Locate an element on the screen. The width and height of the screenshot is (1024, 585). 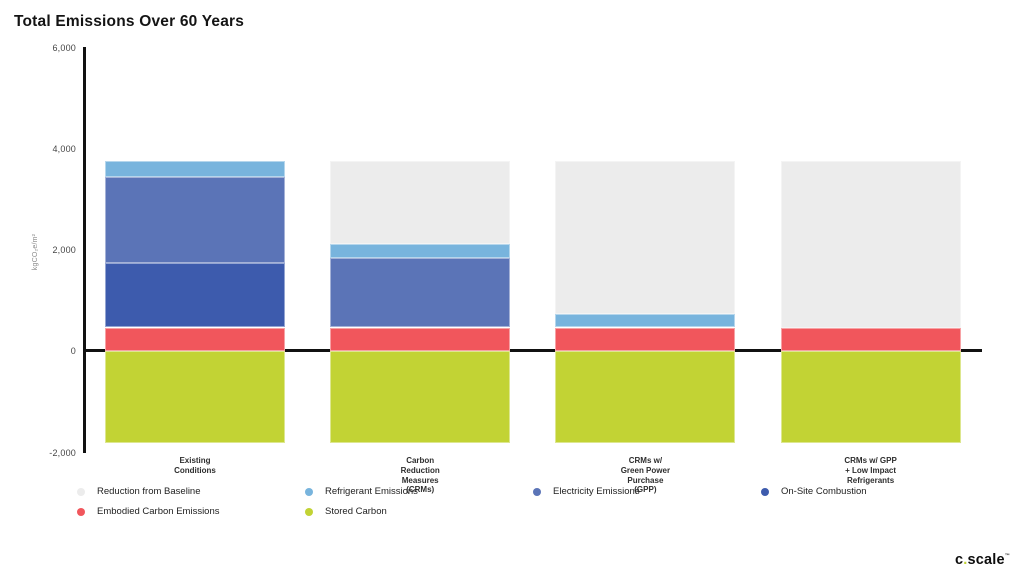
x-axis-label-line: Existing is located at coordinates (195, 460).